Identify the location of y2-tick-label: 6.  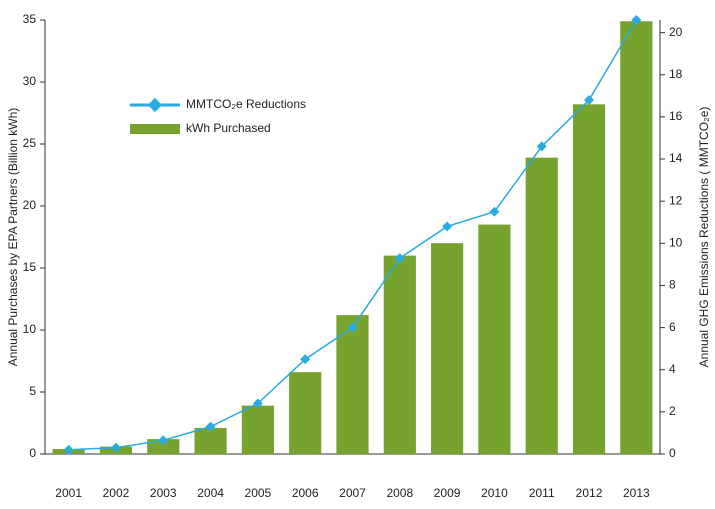
(672, 327).